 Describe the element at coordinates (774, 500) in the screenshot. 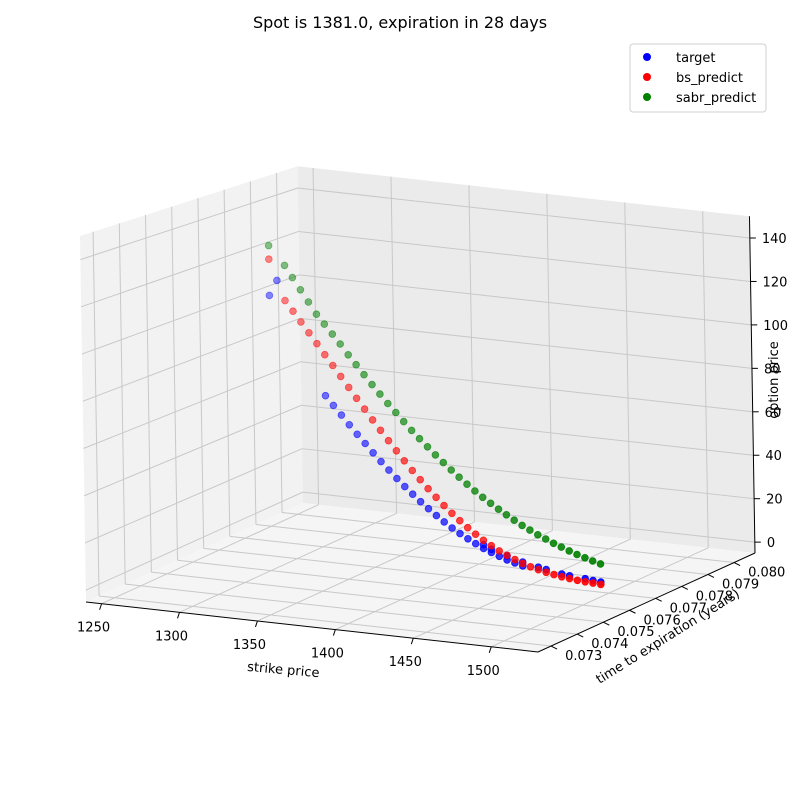

I see `z-tick-label: 20` at that location.